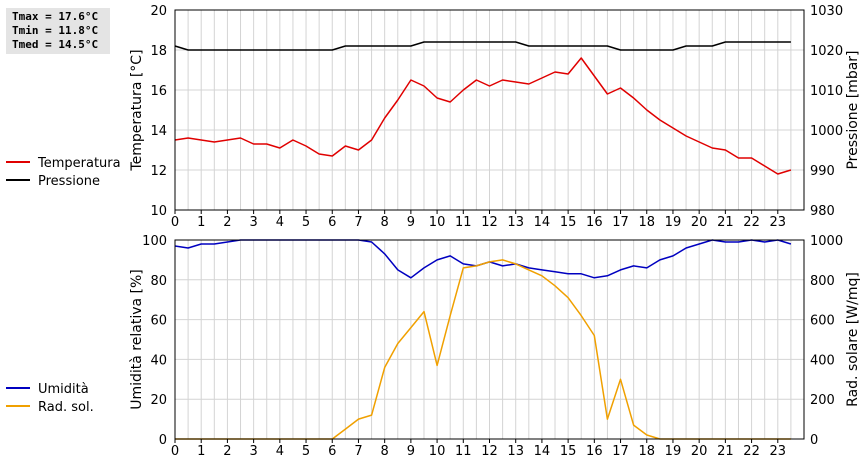 The width and height of the screenshot is (860, 460). I want to click on right-tick-label: 600, so click(822, 321).